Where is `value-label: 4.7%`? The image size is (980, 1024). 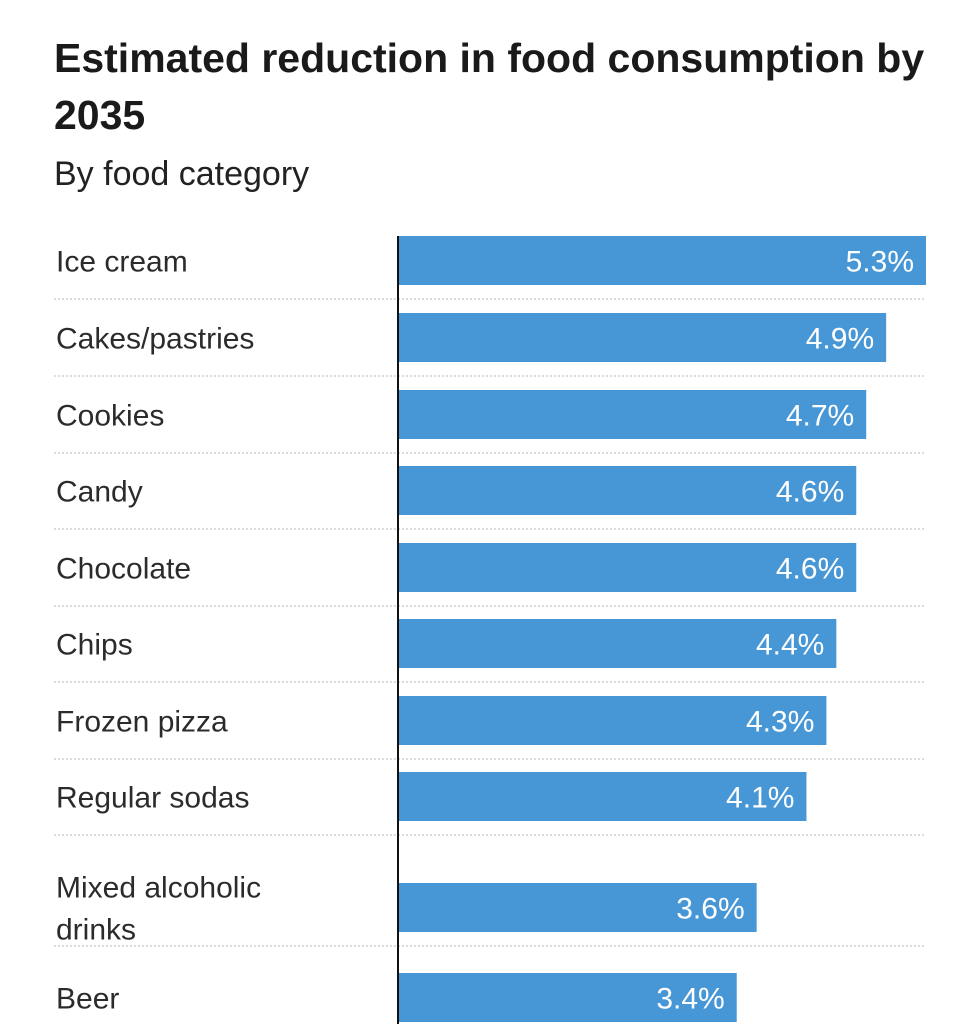 value-label: 4.7% is located at coordinates (820, 416).